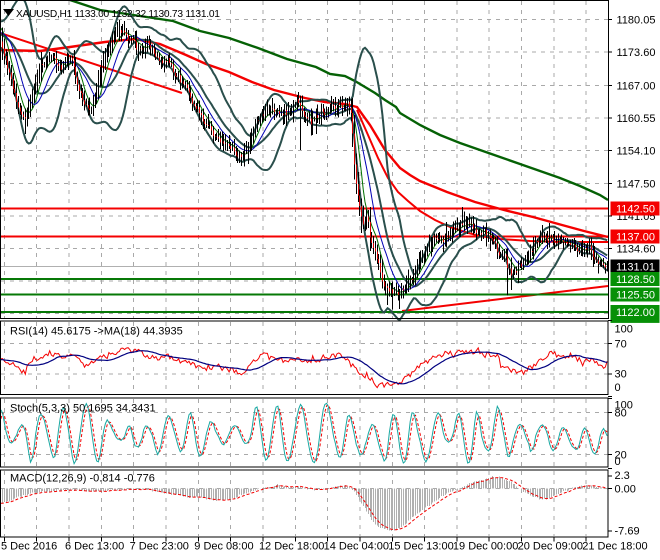 The height and width of the screenshot is (560, 660). I want to click on svg-text: 1180.05, so click(636, 21).